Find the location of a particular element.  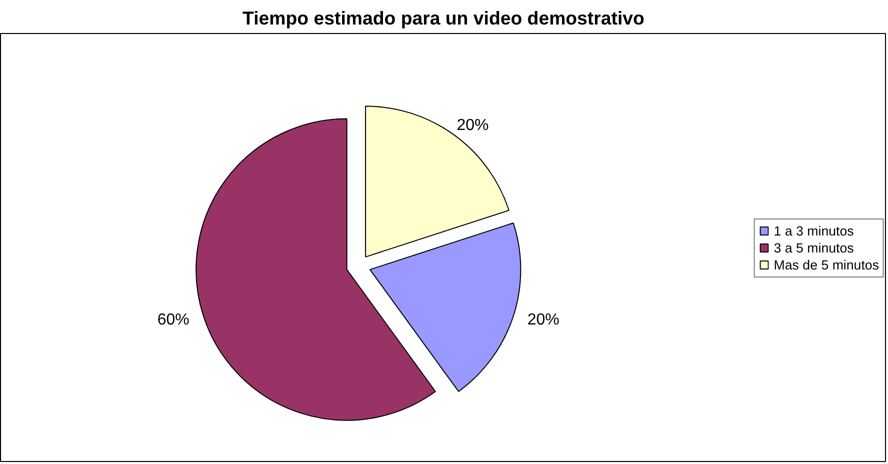

legend-label: 3 a 5 minutos is located at coordinates (814, 247).